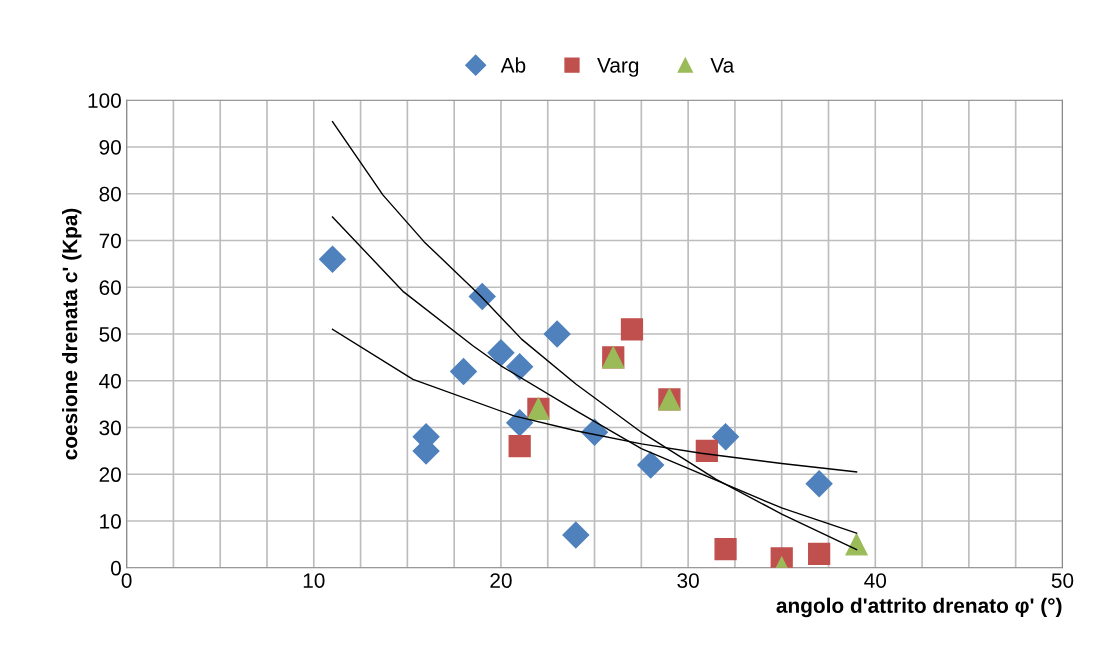  What do you see at coordinates (110, 241) in the screenshot?
I see `y-tick-label: 70` at bounding box center [110, 241].